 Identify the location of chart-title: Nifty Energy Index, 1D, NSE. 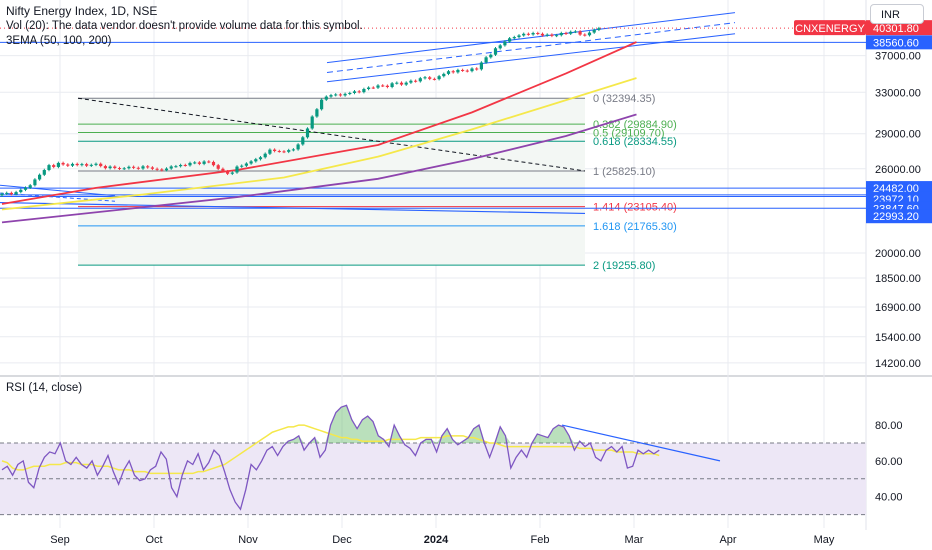
(82, 11).